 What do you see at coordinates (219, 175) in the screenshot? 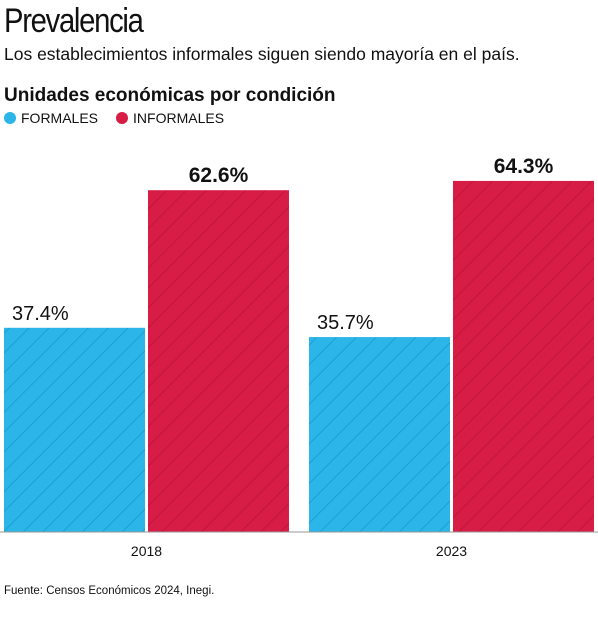
I see `data-label-informales-2018: 62.6%` at bounding box center [219, 175].